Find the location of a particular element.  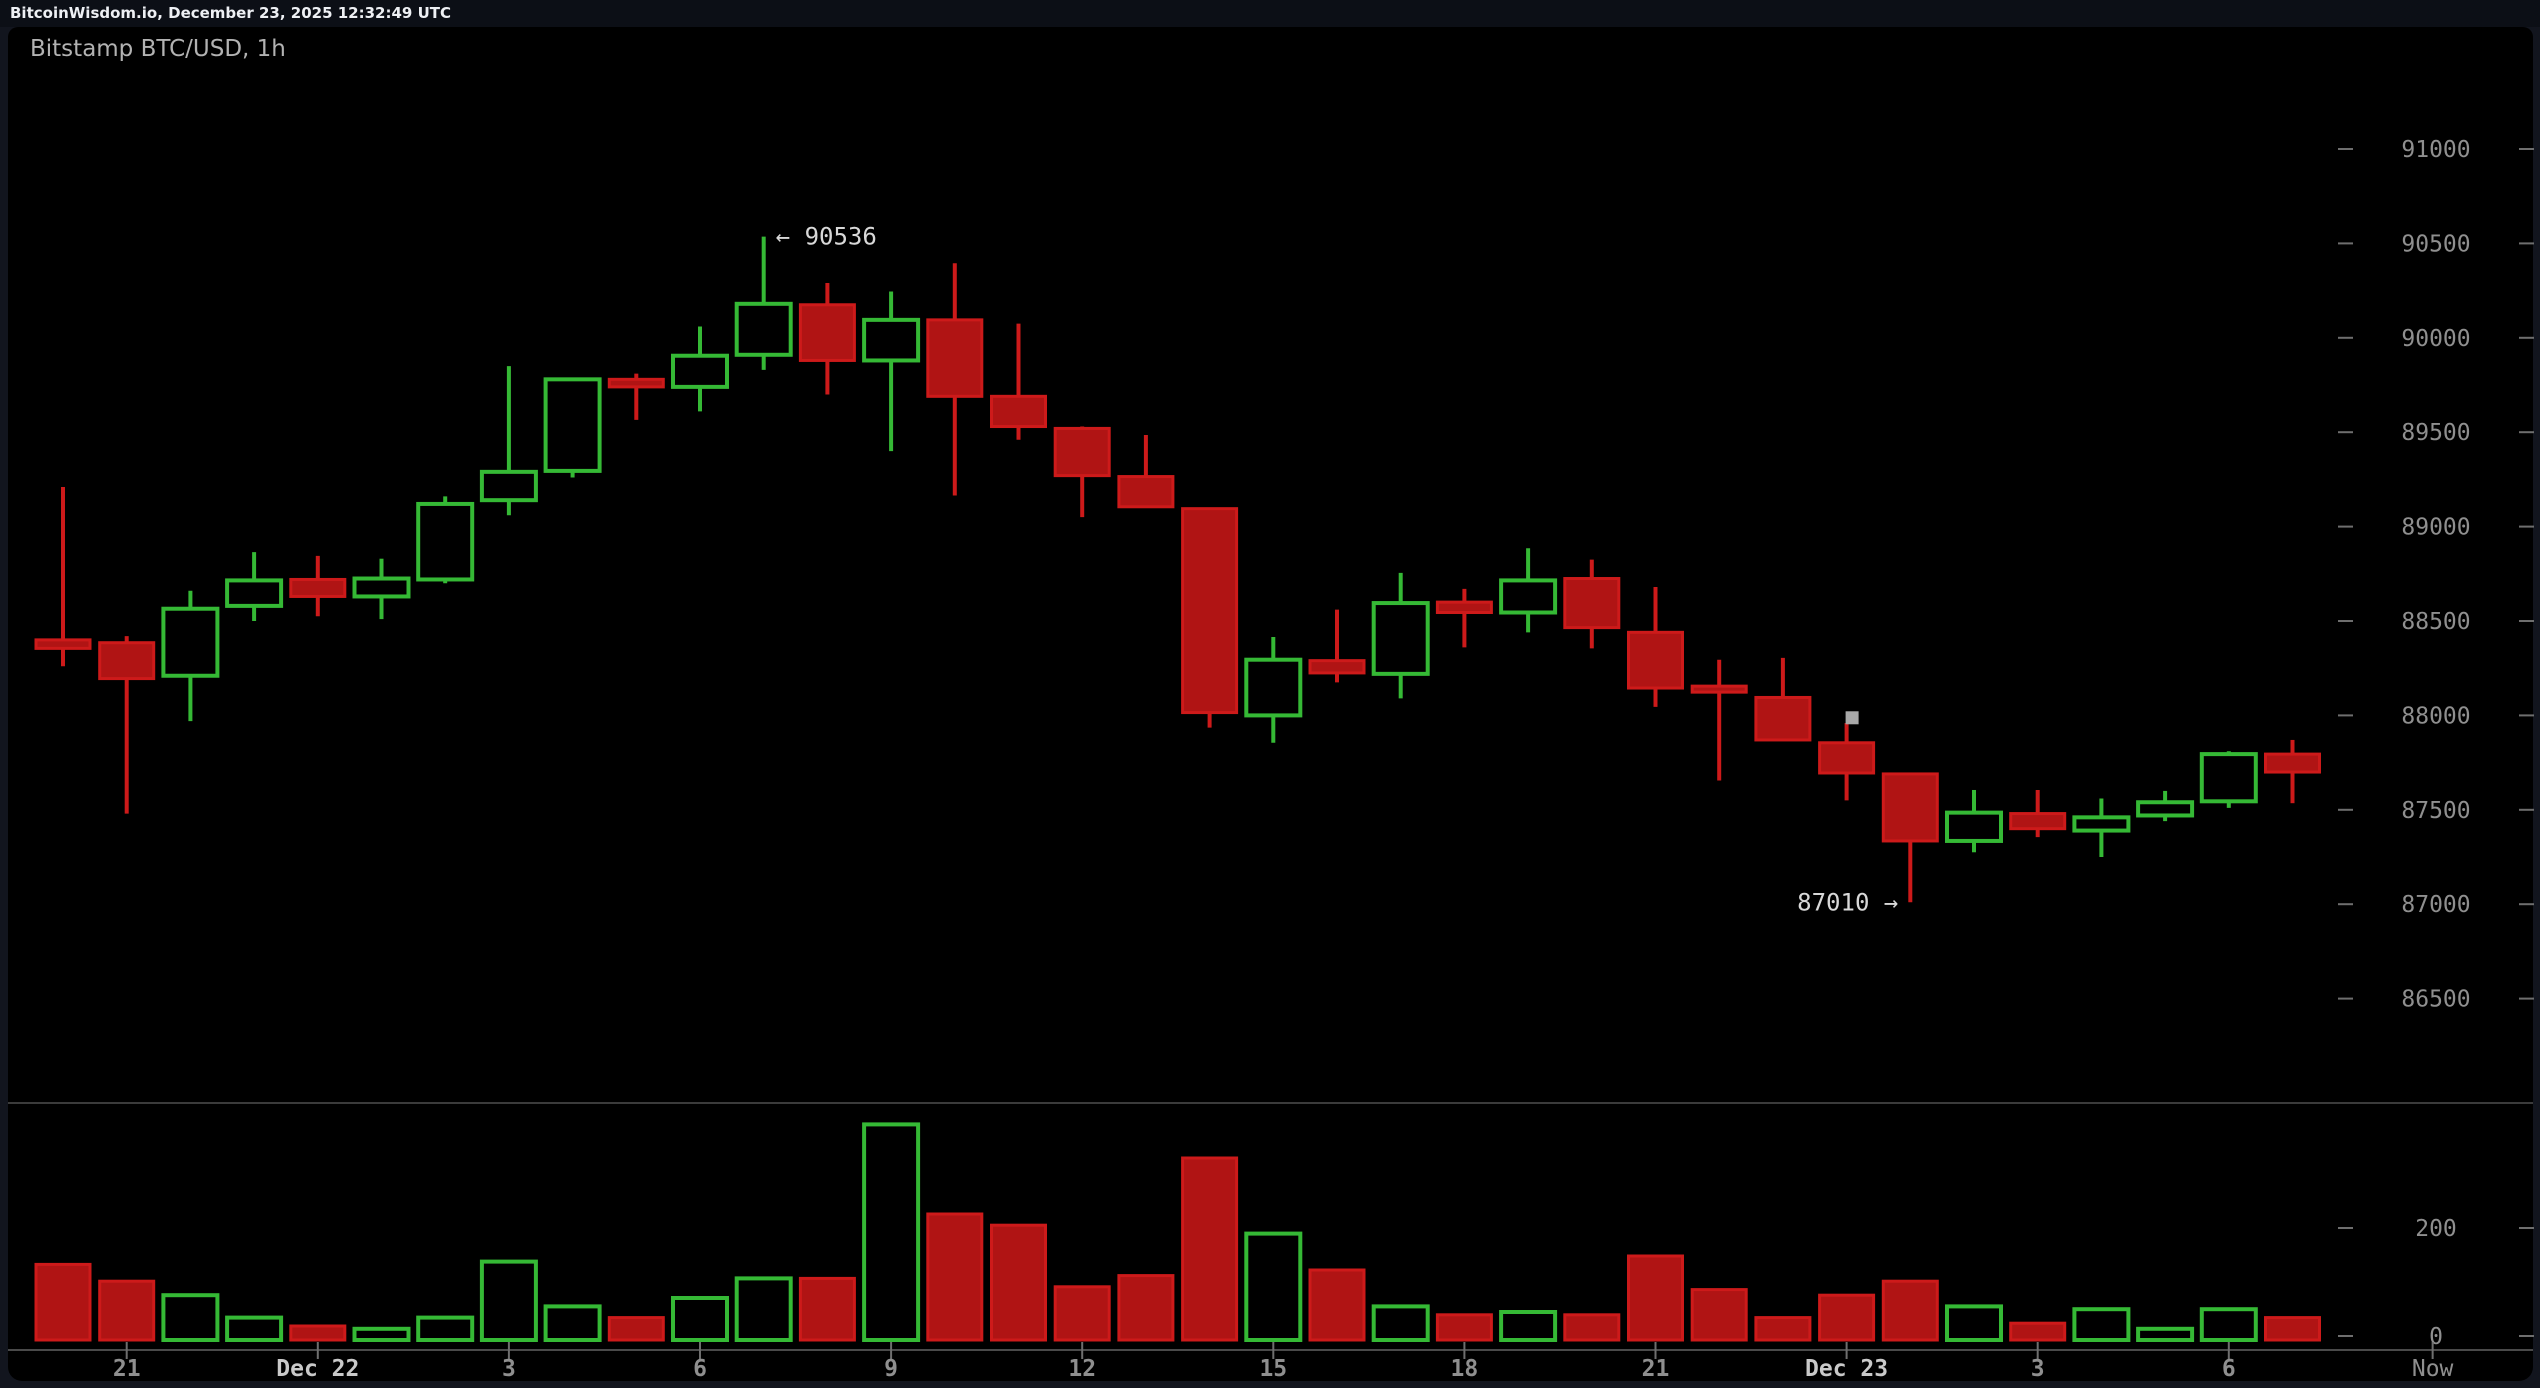

price-tick-label: 90500 is located at coordinates (2435, 244).